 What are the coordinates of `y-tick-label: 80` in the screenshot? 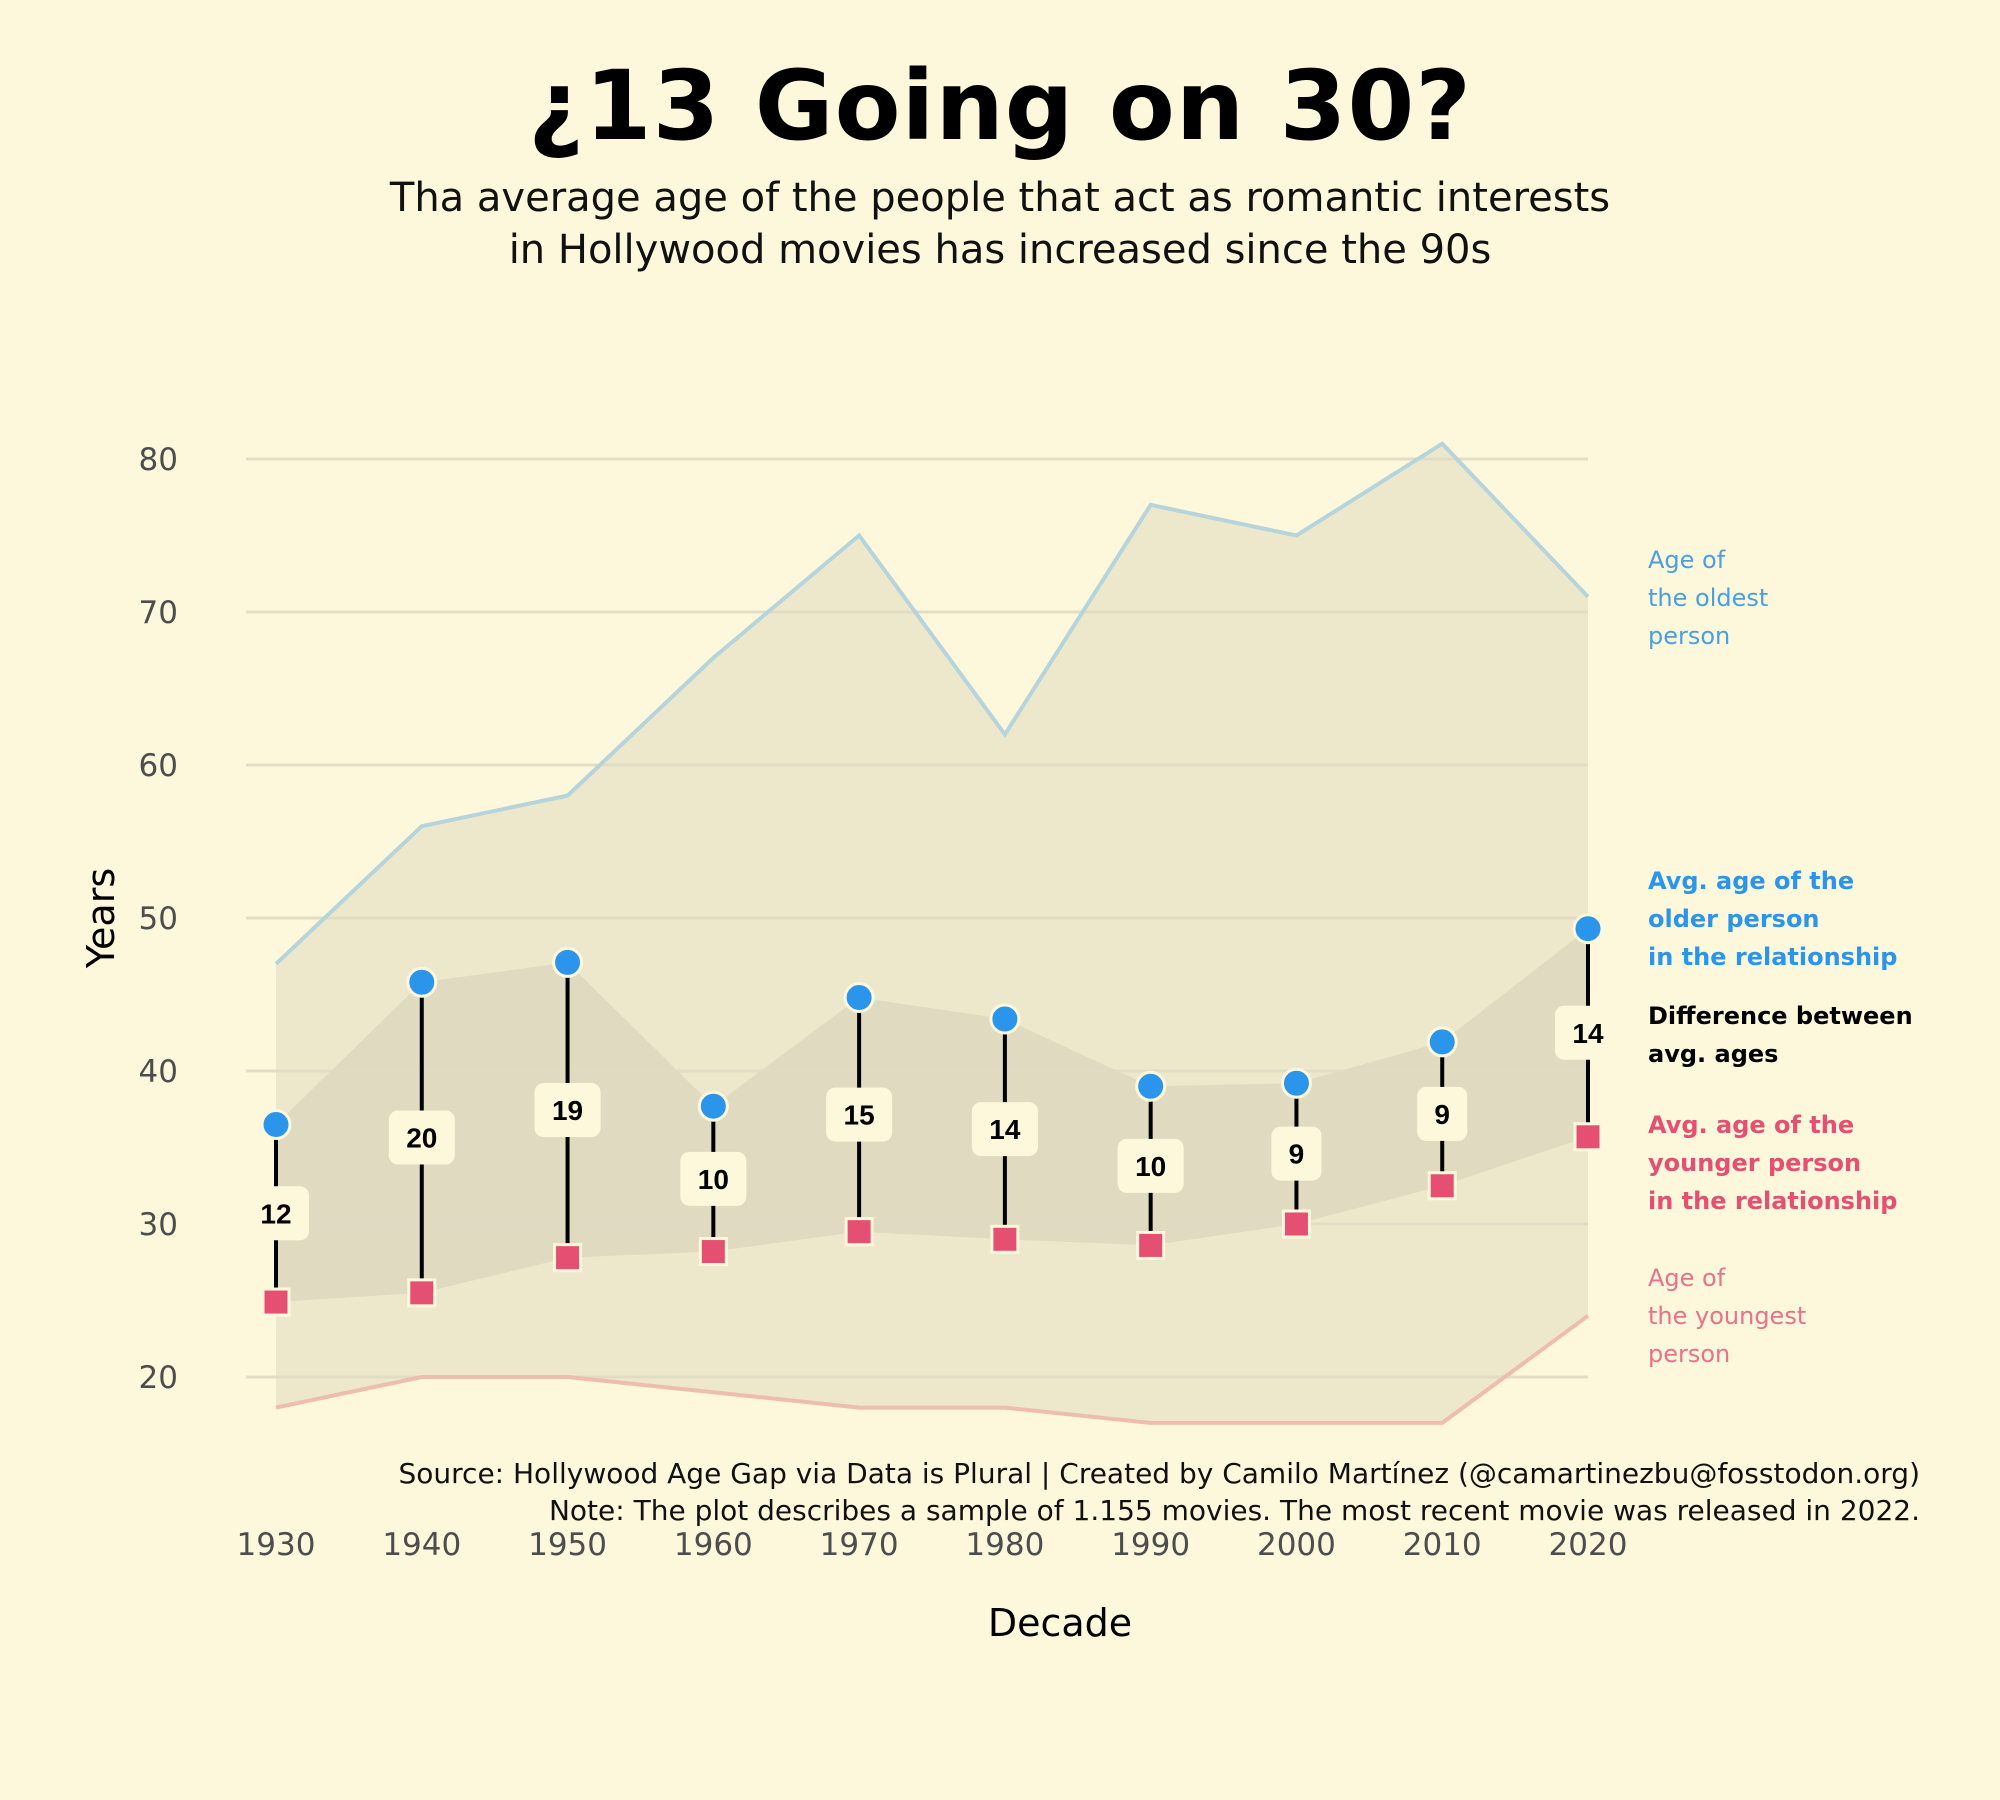 It's located at (158, 460).